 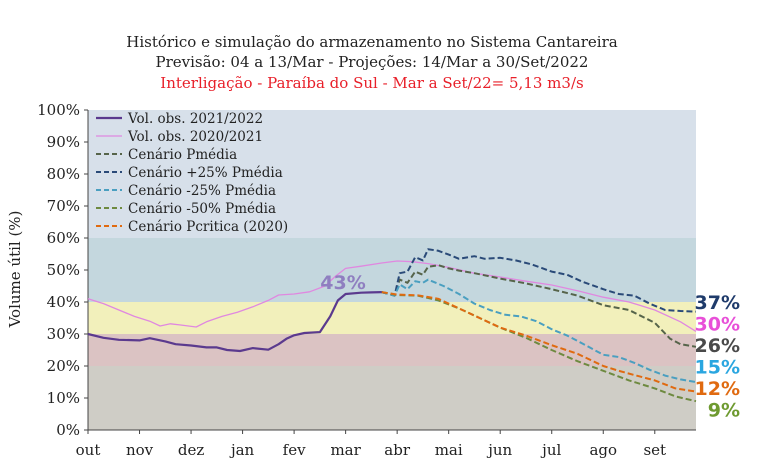 What do you see at coordinates (205, 173) in the screenshot?
I see `legend-label: Cenário +25% Pmédia` at bounding box center [205, 173].